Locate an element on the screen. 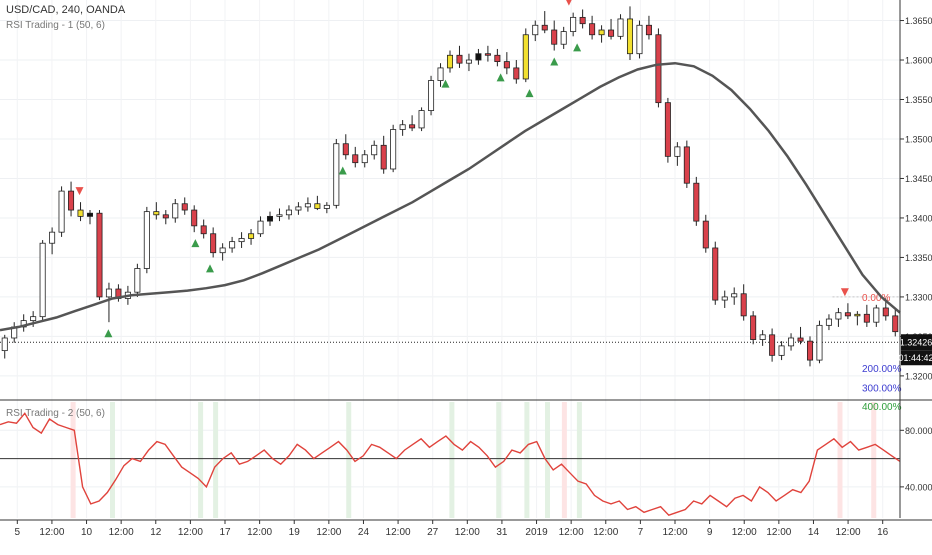 The image size is (932, 555). time-tick-label: 27 is located at coordinates (433, 532).